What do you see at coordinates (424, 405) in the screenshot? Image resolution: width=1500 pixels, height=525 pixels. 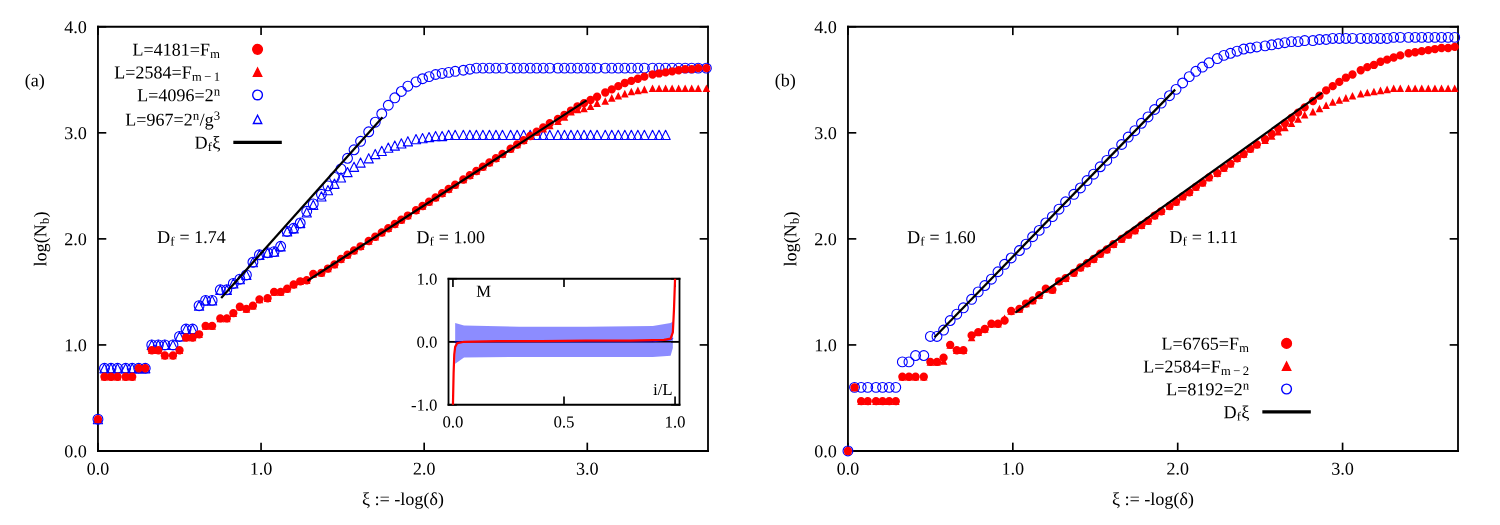 I see `y-tick-label: -1.0` at bounding box center [424, 405].